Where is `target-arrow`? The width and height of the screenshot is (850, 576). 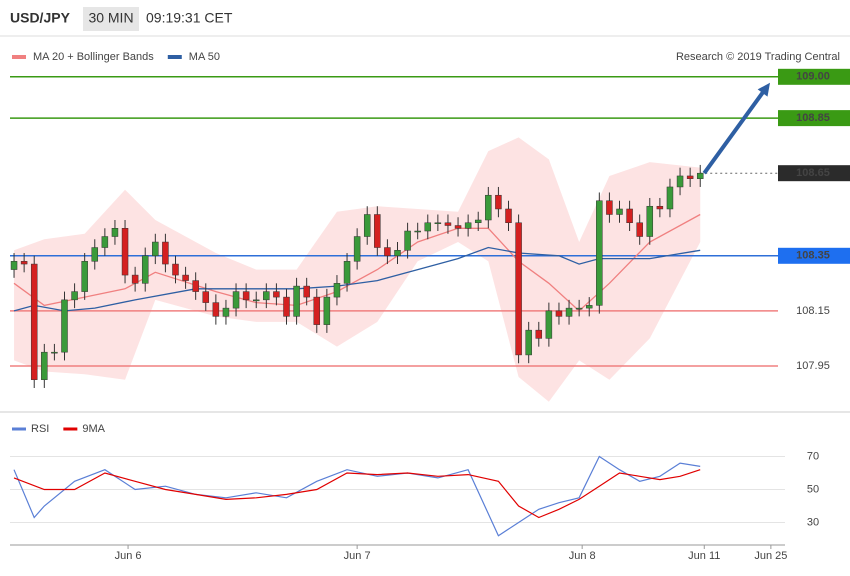
target-arrow is located at coordinates (734, 132).